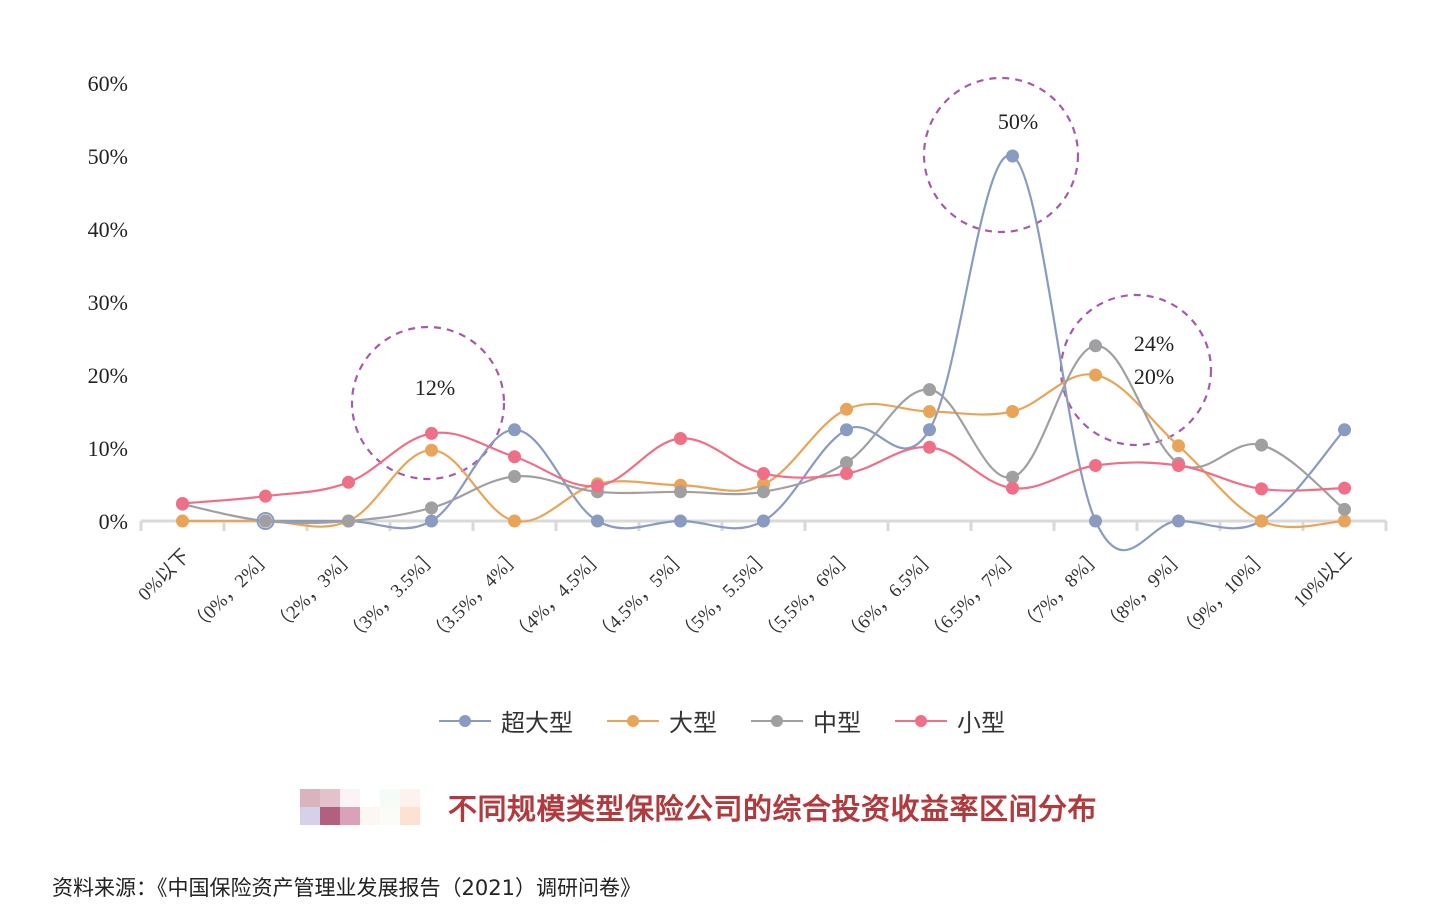  Describe the element at coordinates (346, 888) in the screenshot. I see `source-note: 资料来源：《中国保险资产管理业发展报告（2021）调研问卷》` at that location.